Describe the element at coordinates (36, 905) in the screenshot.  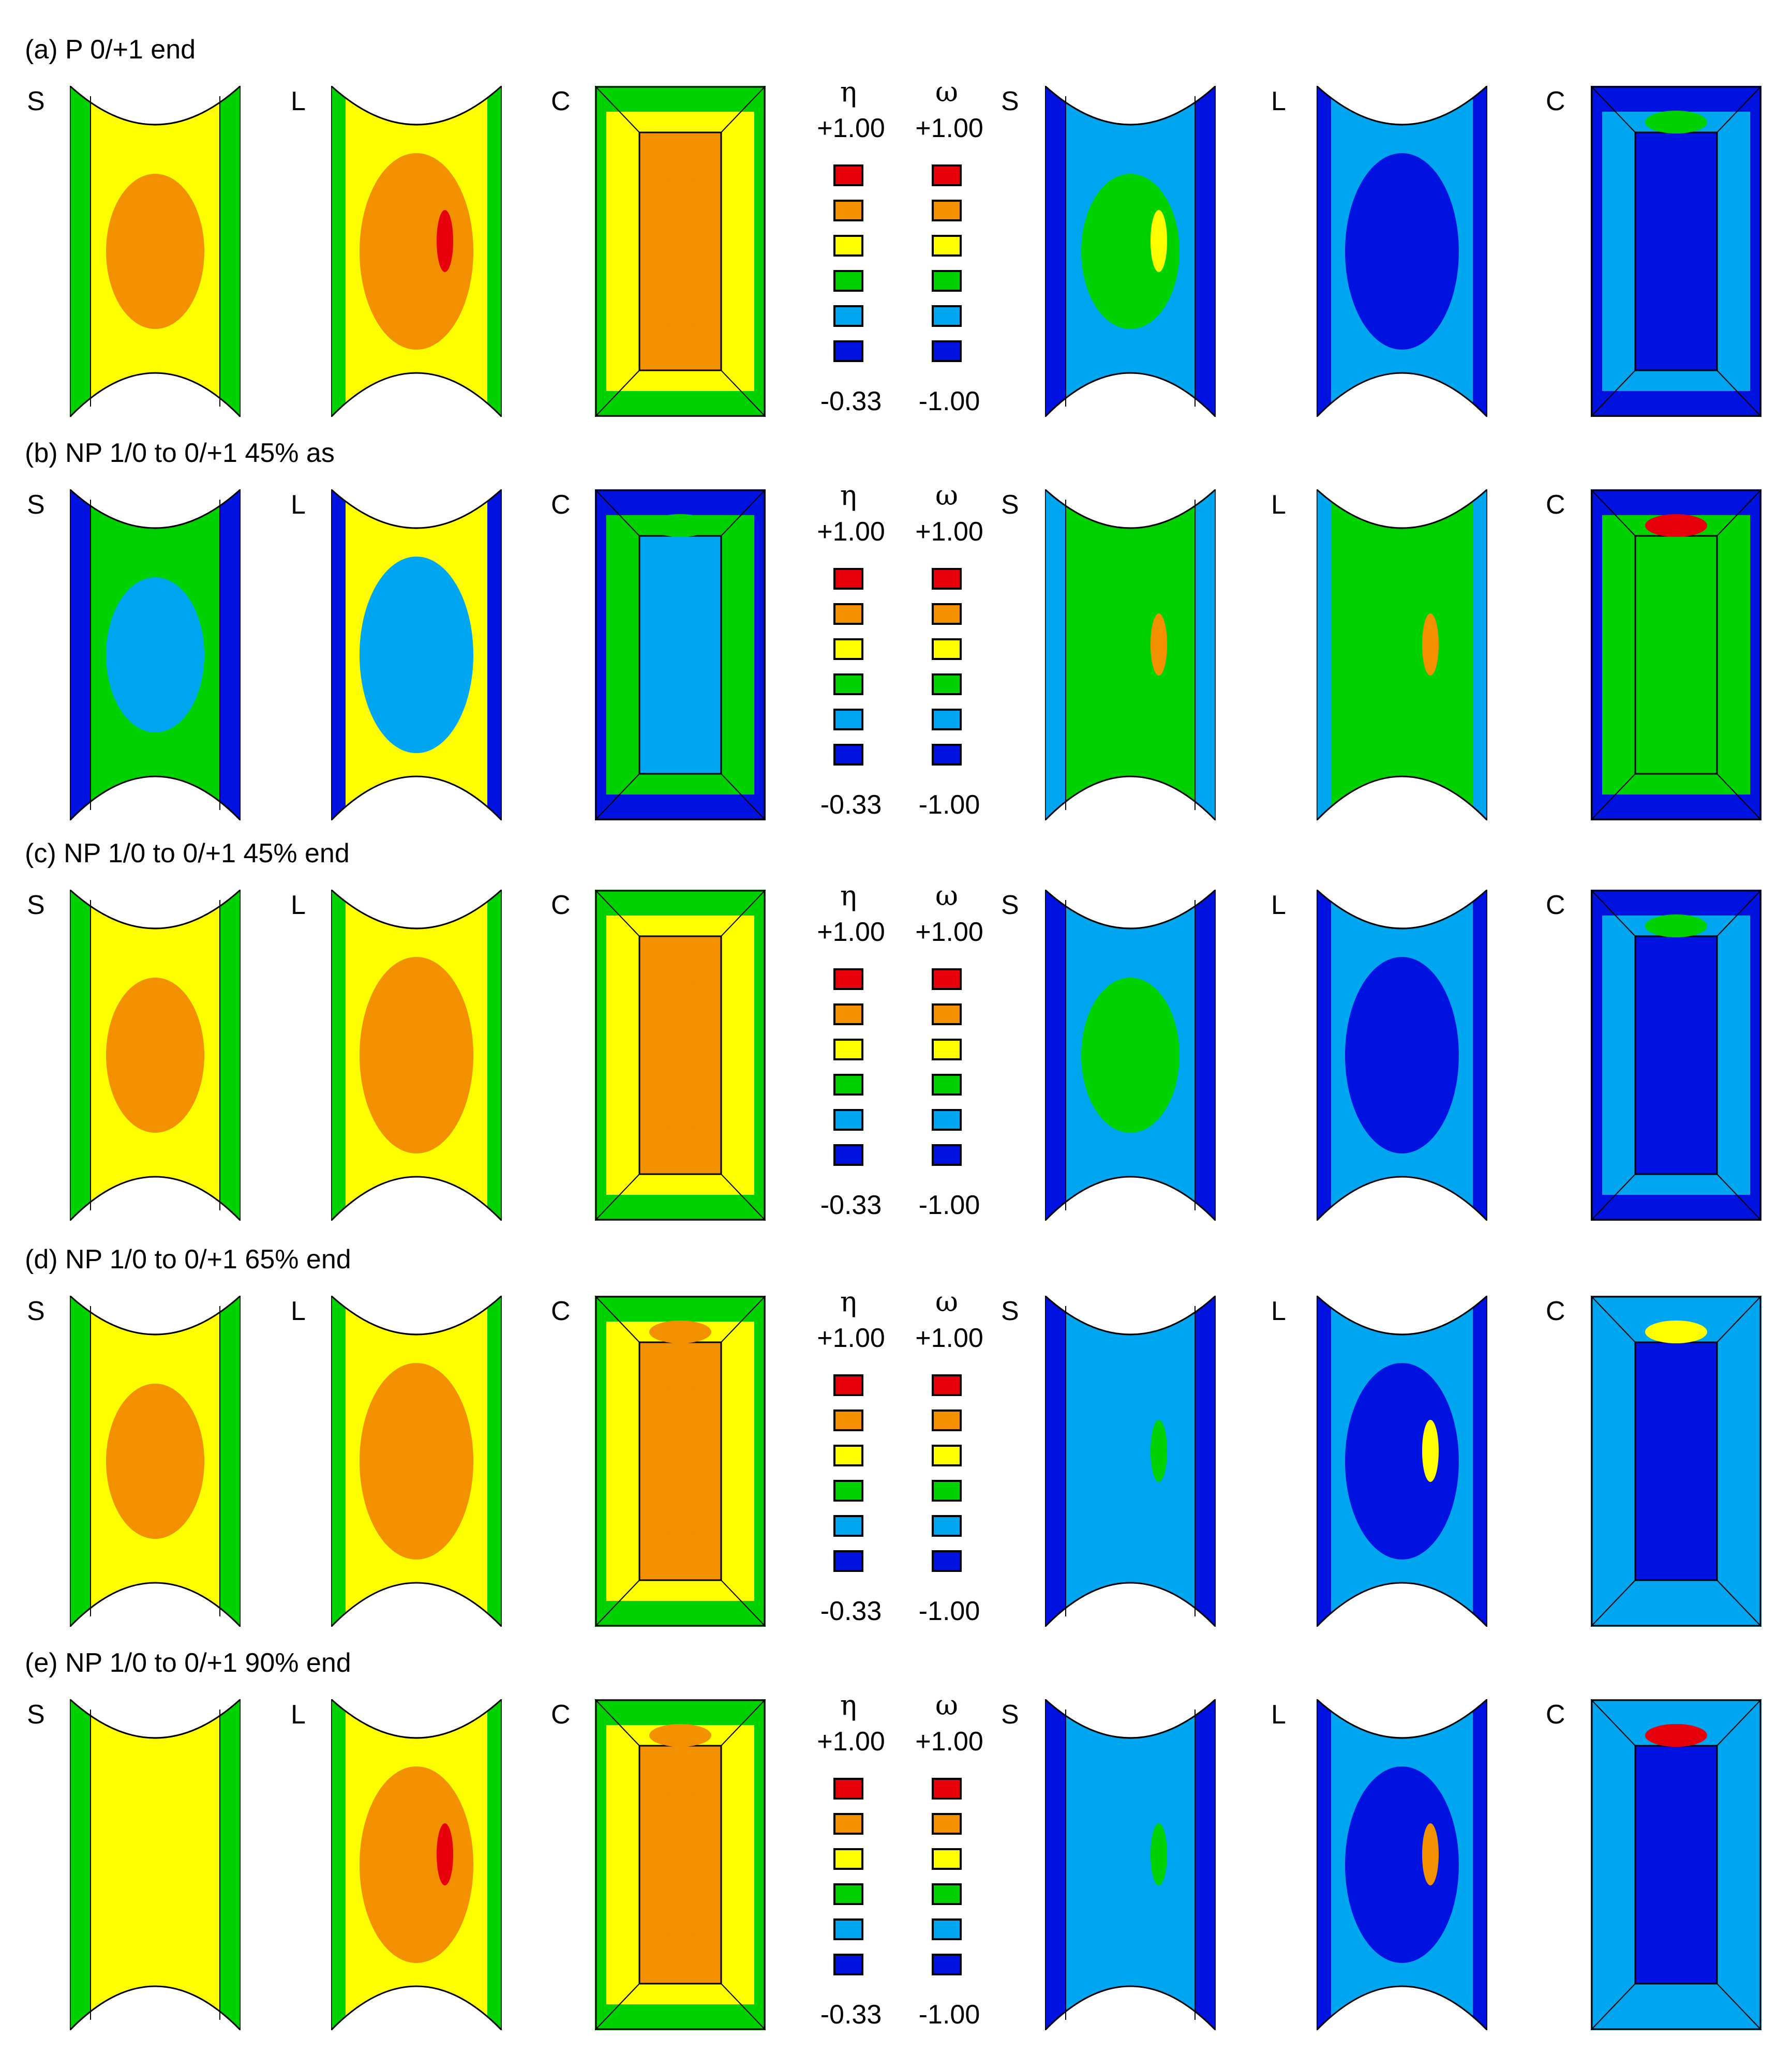
I see `panel-label-s: S` at that location.